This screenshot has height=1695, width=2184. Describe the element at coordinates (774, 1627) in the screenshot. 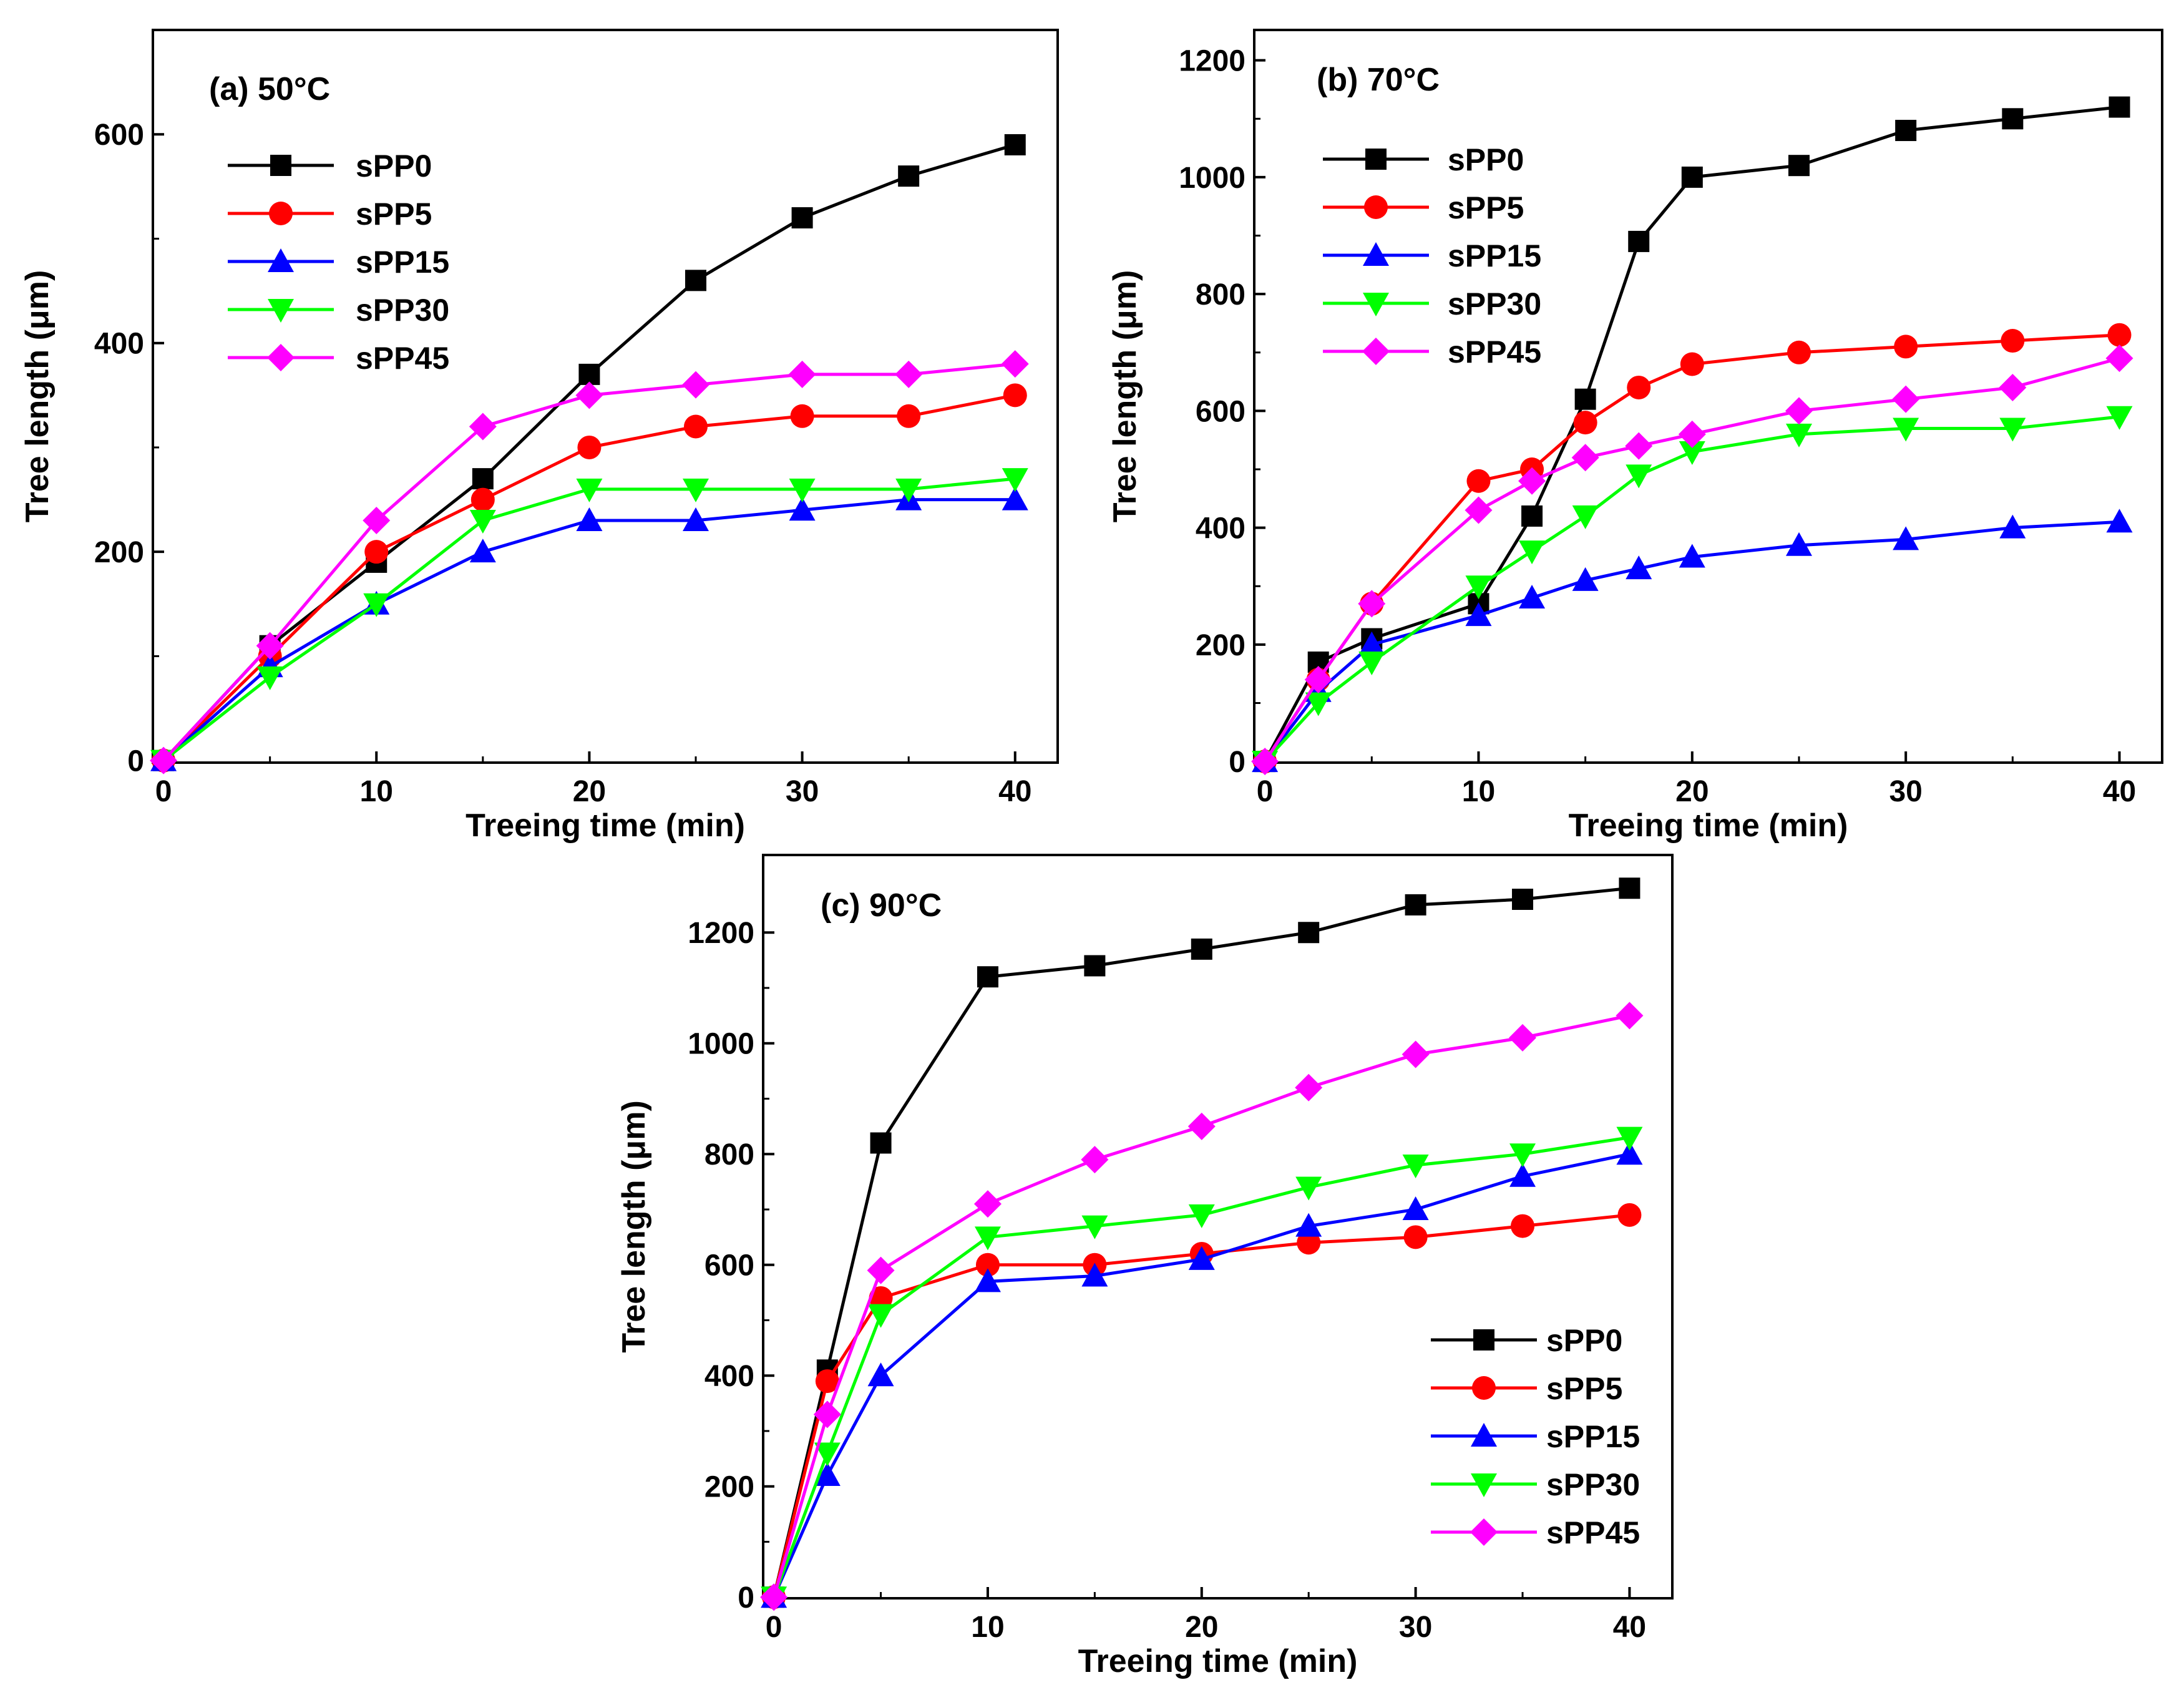

I see `x-tick-label: 0` at that location.